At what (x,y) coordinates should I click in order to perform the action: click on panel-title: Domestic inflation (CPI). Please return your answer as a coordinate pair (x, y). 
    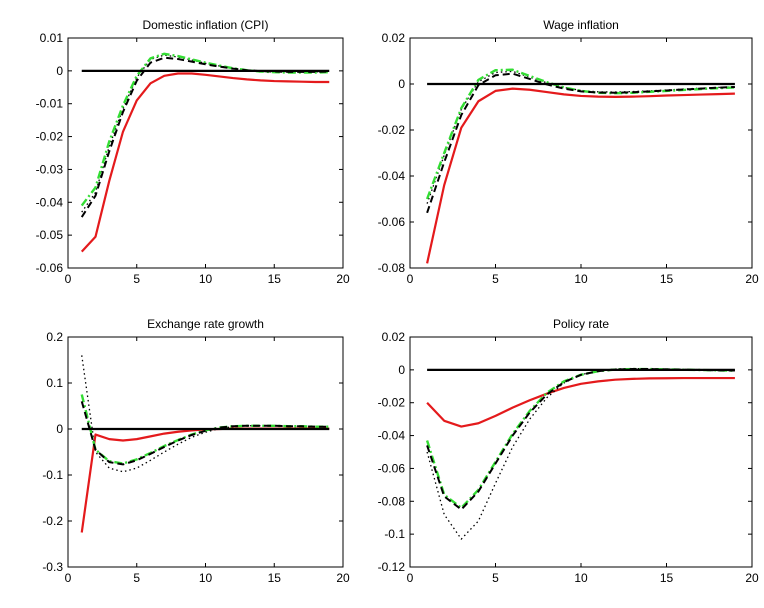
    Looking at the image, I should click on (205, 25).